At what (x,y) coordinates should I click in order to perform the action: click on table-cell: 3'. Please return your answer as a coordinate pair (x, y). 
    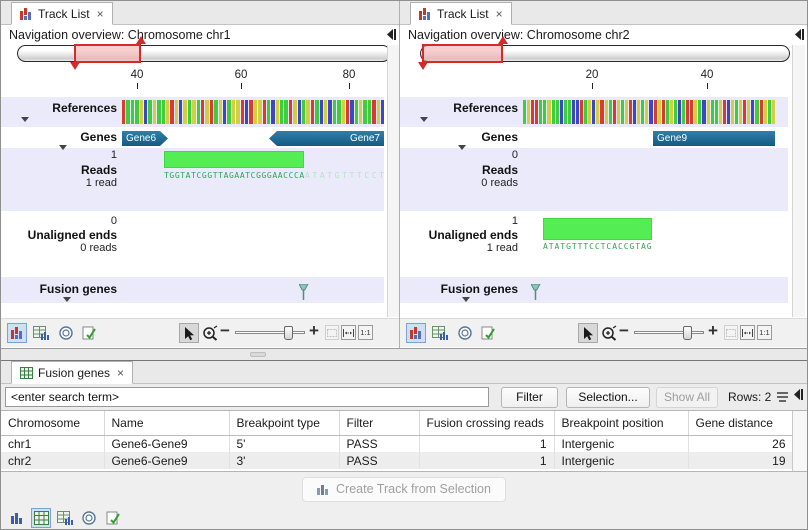
    Looking at the image, I should click on (284, 460).